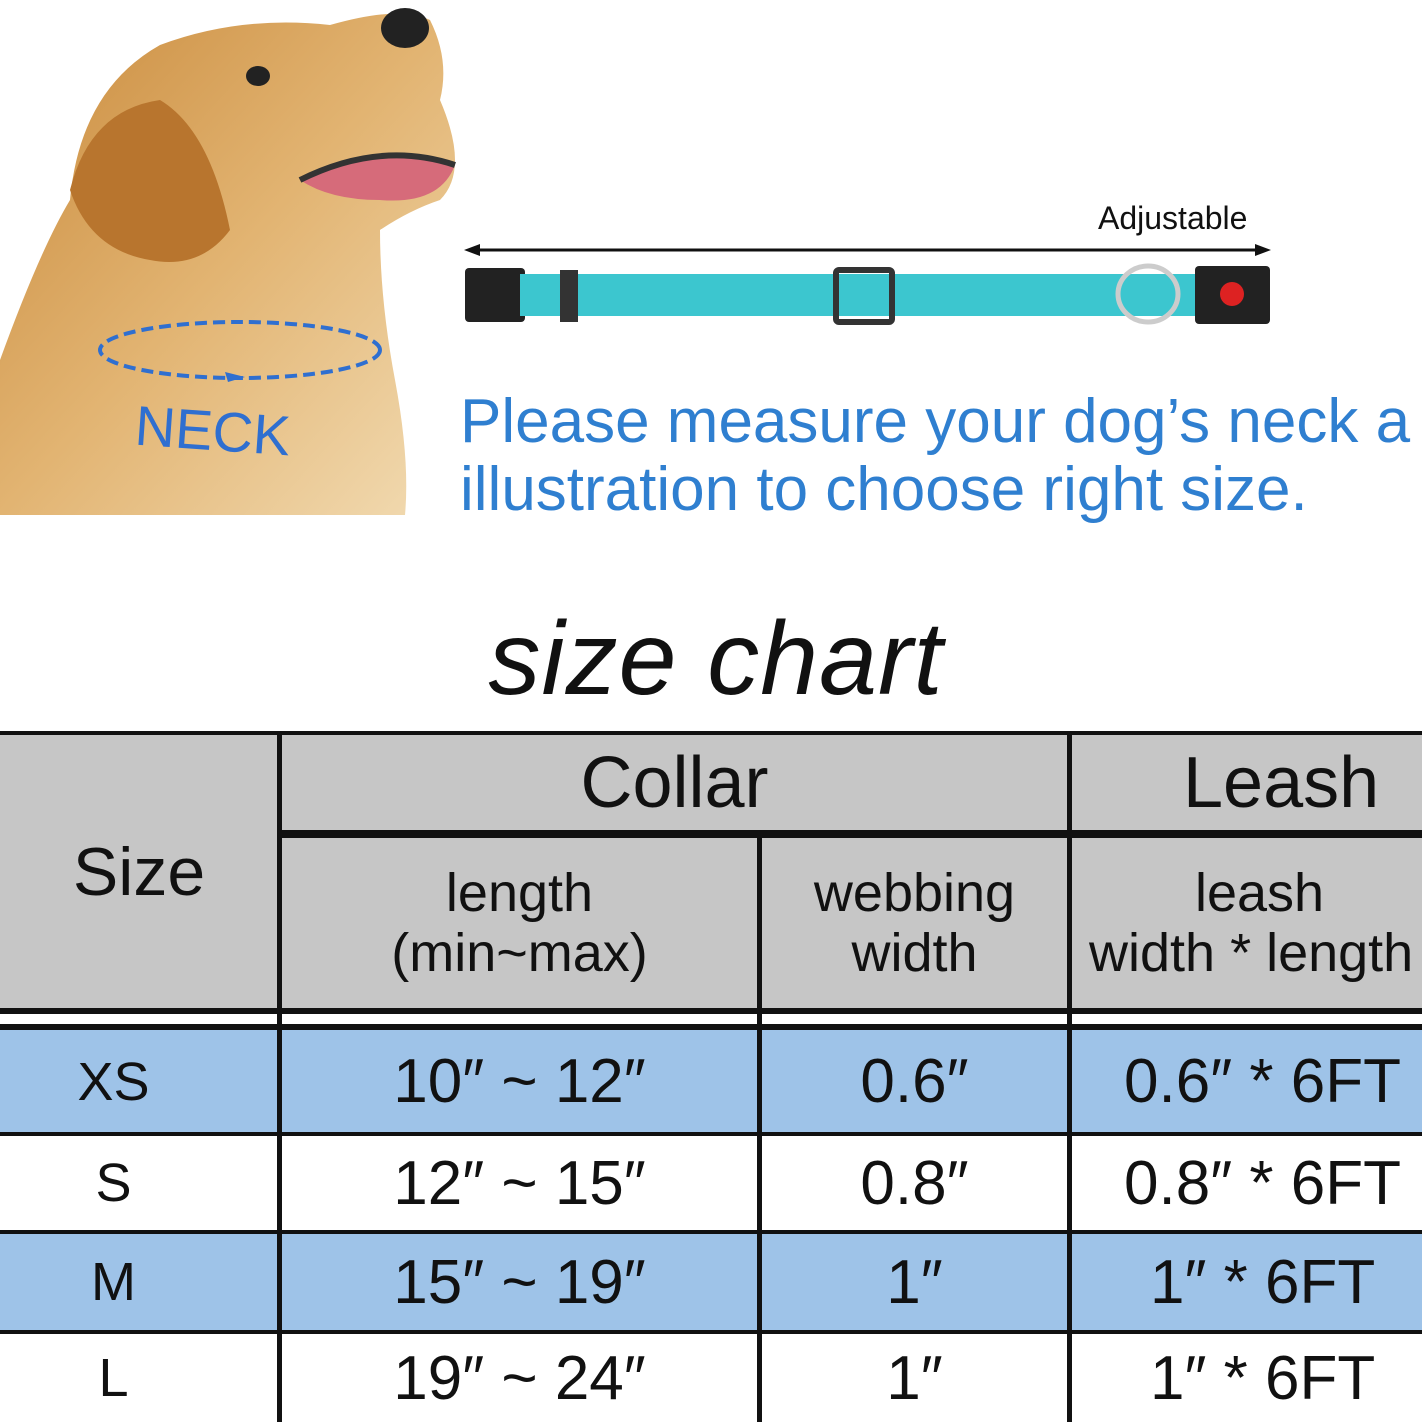 This screenshot has width=1422, height=1422. I want to click on d-ring, so click(1148, 294).